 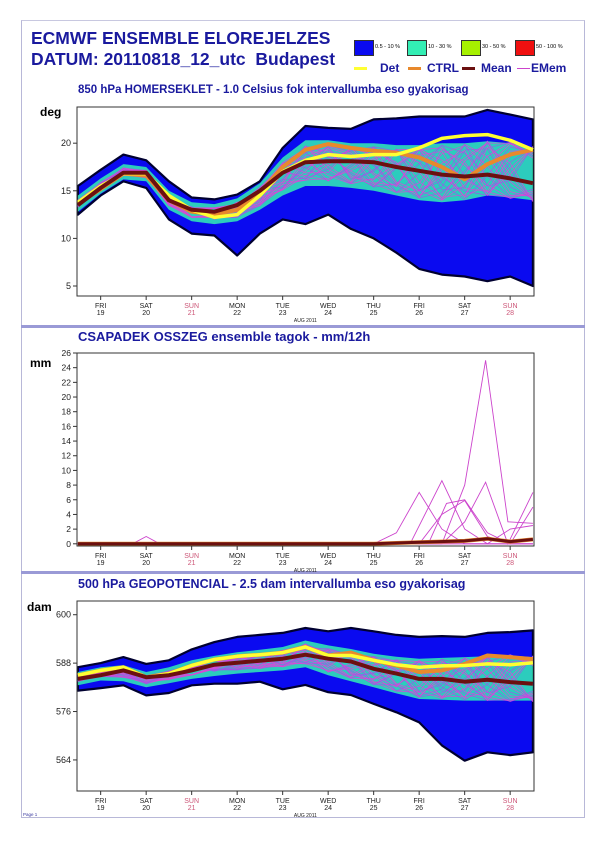 What do you see at coordinates (388, 47) in the screenshot?
I see `legend-label: 0.5 - 10 %` at bounding box center [388, 47].